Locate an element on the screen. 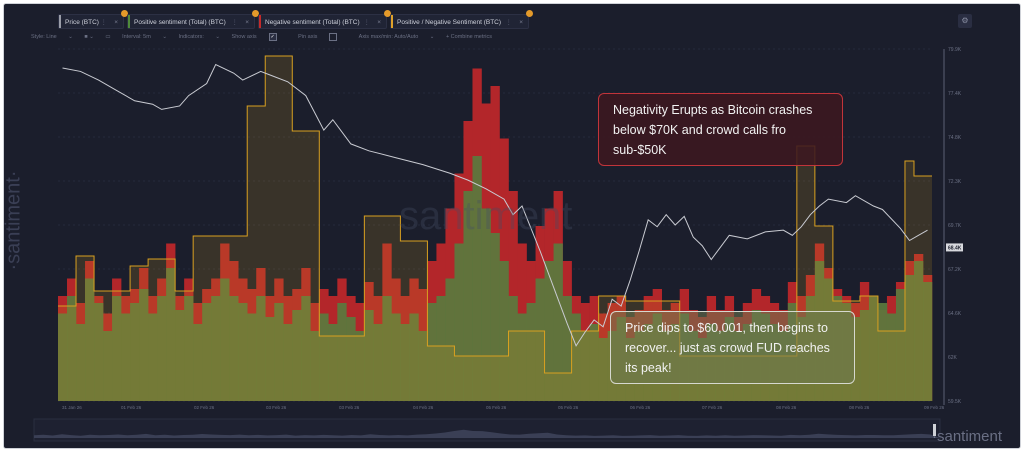 The width and height of the screenshot is (1024, 451). interval-dropdown: ▭ Interval: 5m ⌄ is located at coordinates (136, 37).